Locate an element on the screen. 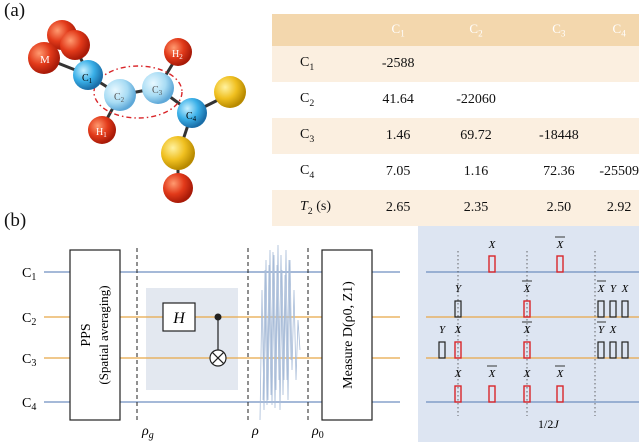 This screenshot has width=639, height=442. measure-box is located at coordinates (347, 335).